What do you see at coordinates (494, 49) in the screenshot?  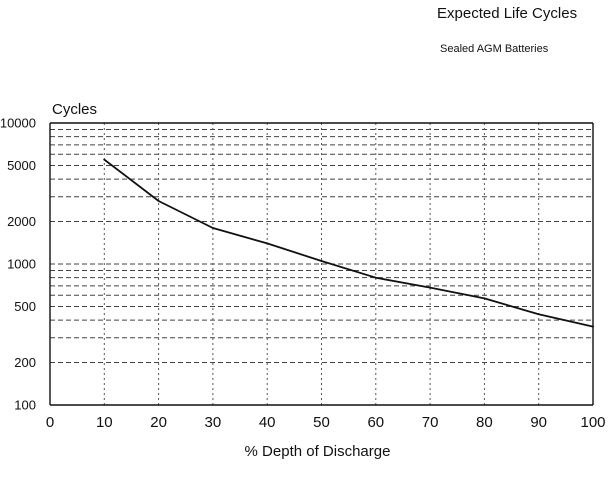 I see `chart-subtitle: Sealed AGM Batteries` at bounding box center [494, 49].